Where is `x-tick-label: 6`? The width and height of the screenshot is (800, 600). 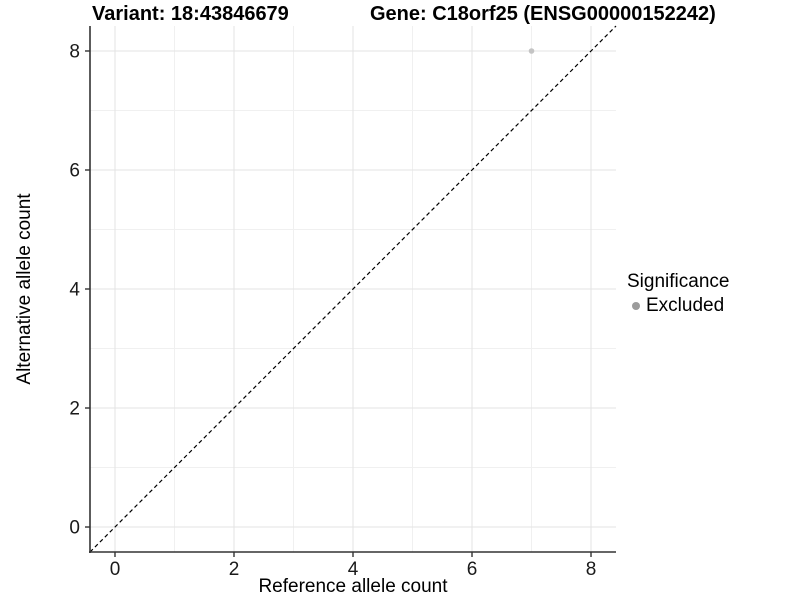 x-tick-label: 6 is located at coordinates (472, 569).